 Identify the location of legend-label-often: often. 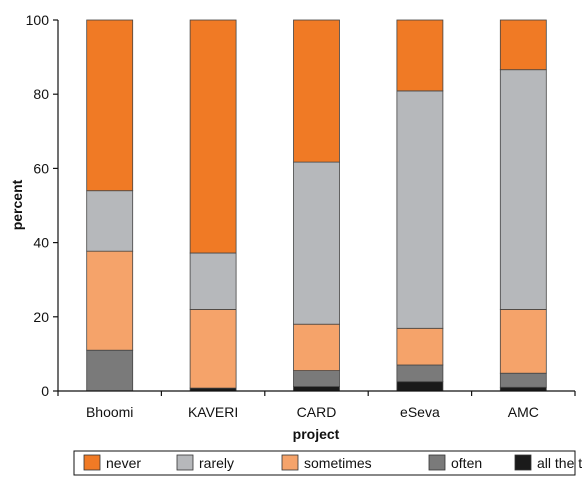
(466, 463).